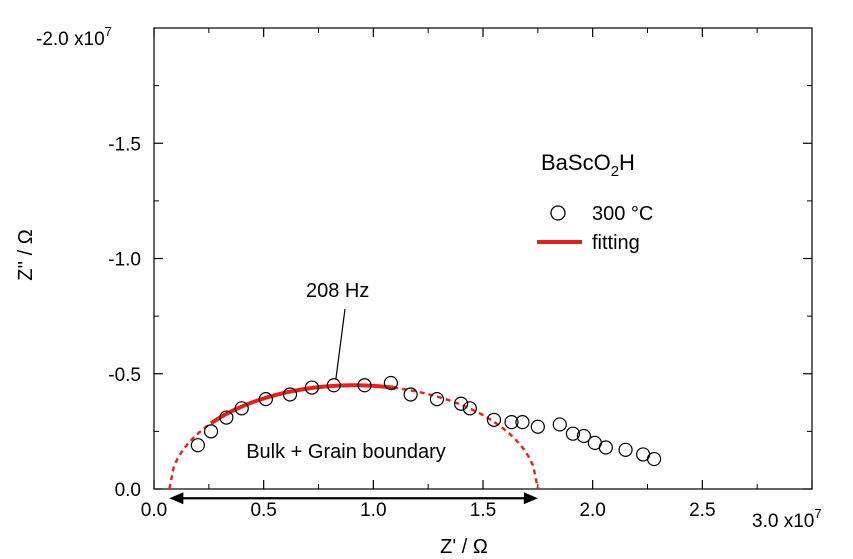  Describe the element at coordinates (615, 171) in the screenshot. I see `compound-sub: 2` at that location.